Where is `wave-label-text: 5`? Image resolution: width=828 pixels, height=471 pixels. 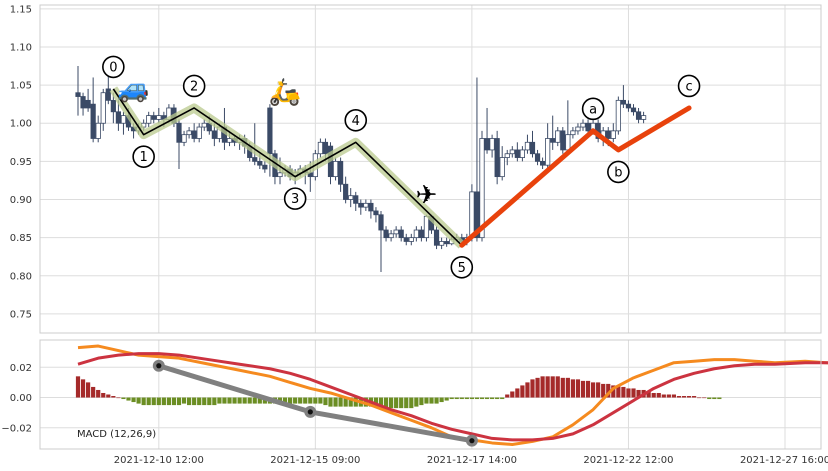 wave-label-text: 5 is located at coordinates (462, 268).